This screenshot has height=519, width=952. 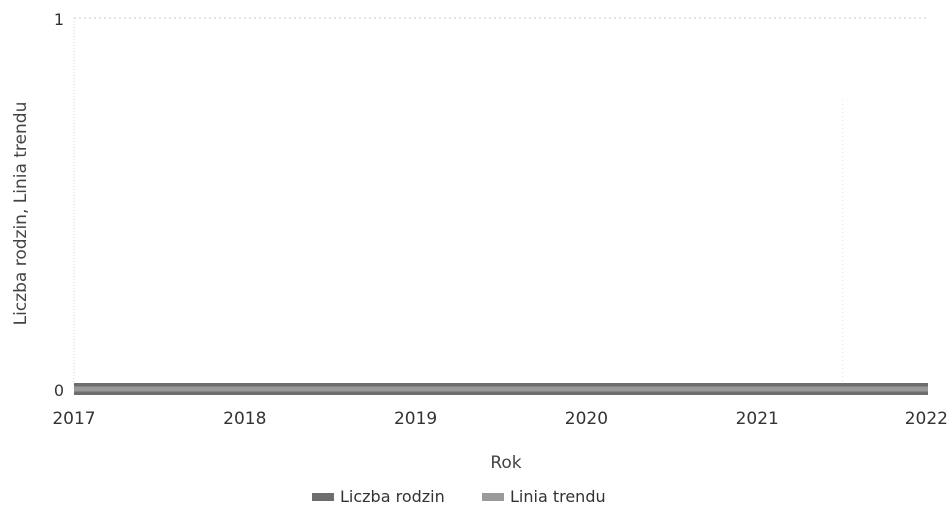 What do you see at coordinates (926, 419) in the screenshot?
I see `x-tick-label-2022: 2022` at bounding box center [926, 419].